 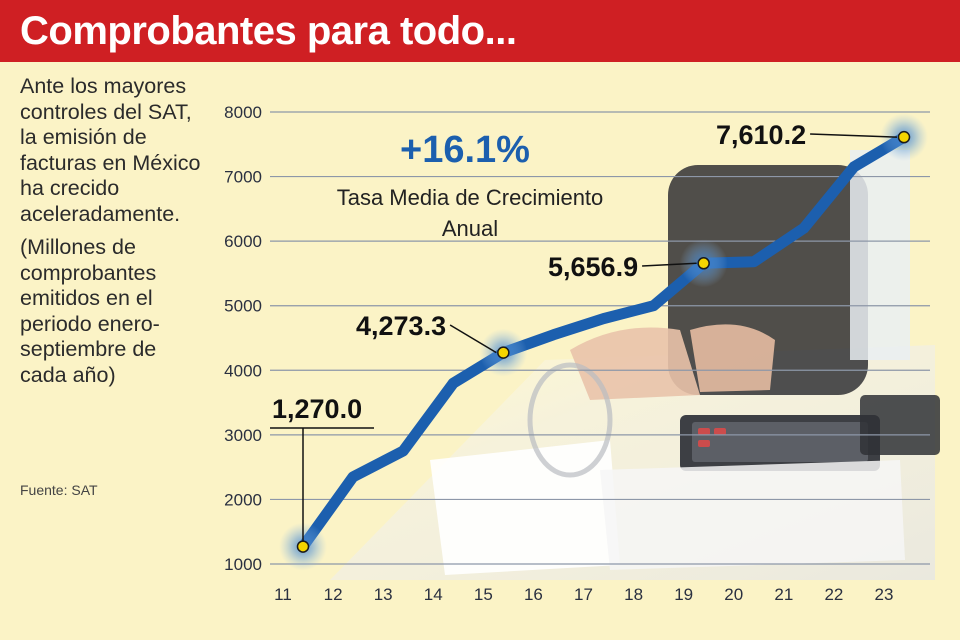 I want to click on y-tick-label: 5000, so click(x=243, y=306).